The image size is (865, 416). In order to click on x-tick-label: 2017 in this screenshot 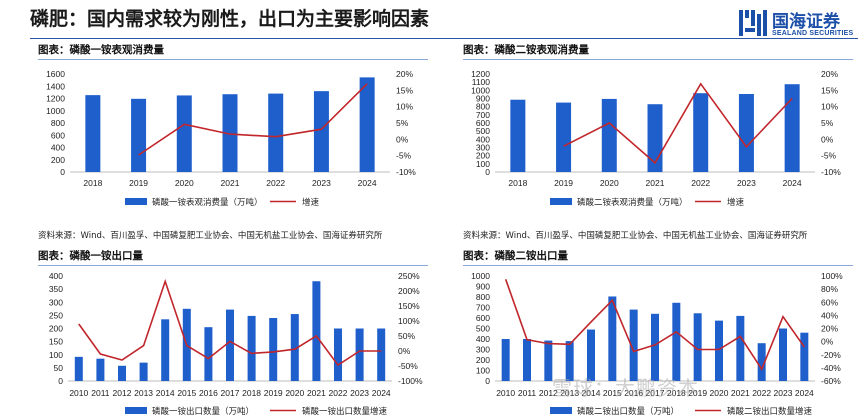, I will do `click(655, 393)`.